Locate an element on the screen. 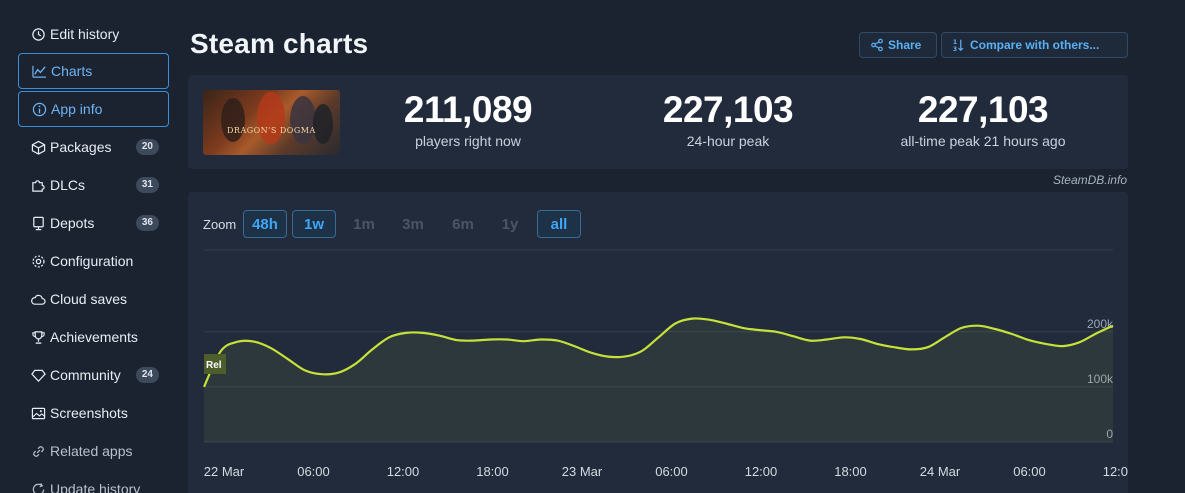 This screenshot has width=1185, height=493. sidebar-item-depots: Depots 36 is located at coordinates (93, 223).